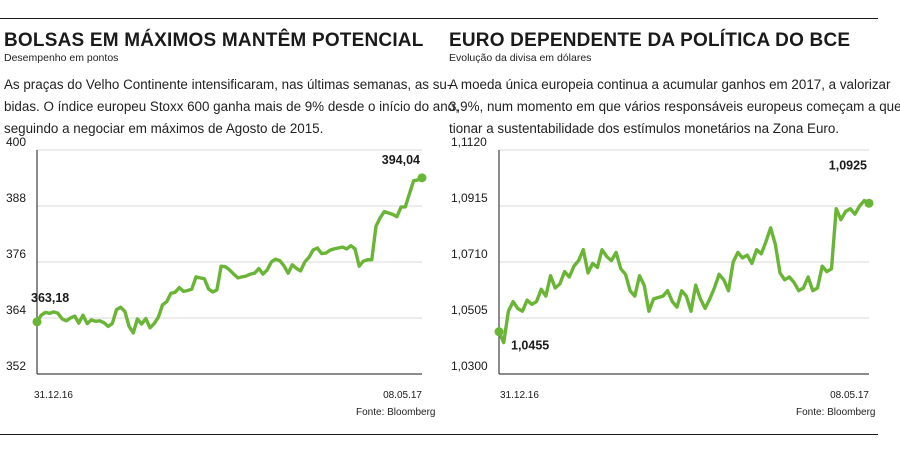 This screenshot has width=900, height=468. Describe the element at coordinates (396, 412) in the screenshot. I see `stocks-source: Fonte: Bloomberg` at that location.